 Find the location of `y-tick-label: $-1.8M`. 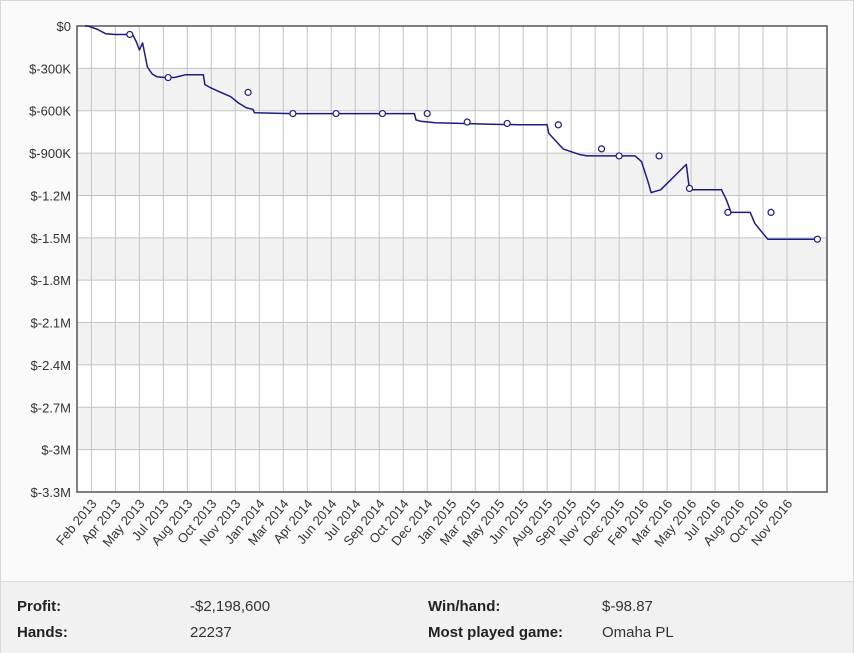

y-tick-label: $-1.8M is located at coordinates (51, 280).